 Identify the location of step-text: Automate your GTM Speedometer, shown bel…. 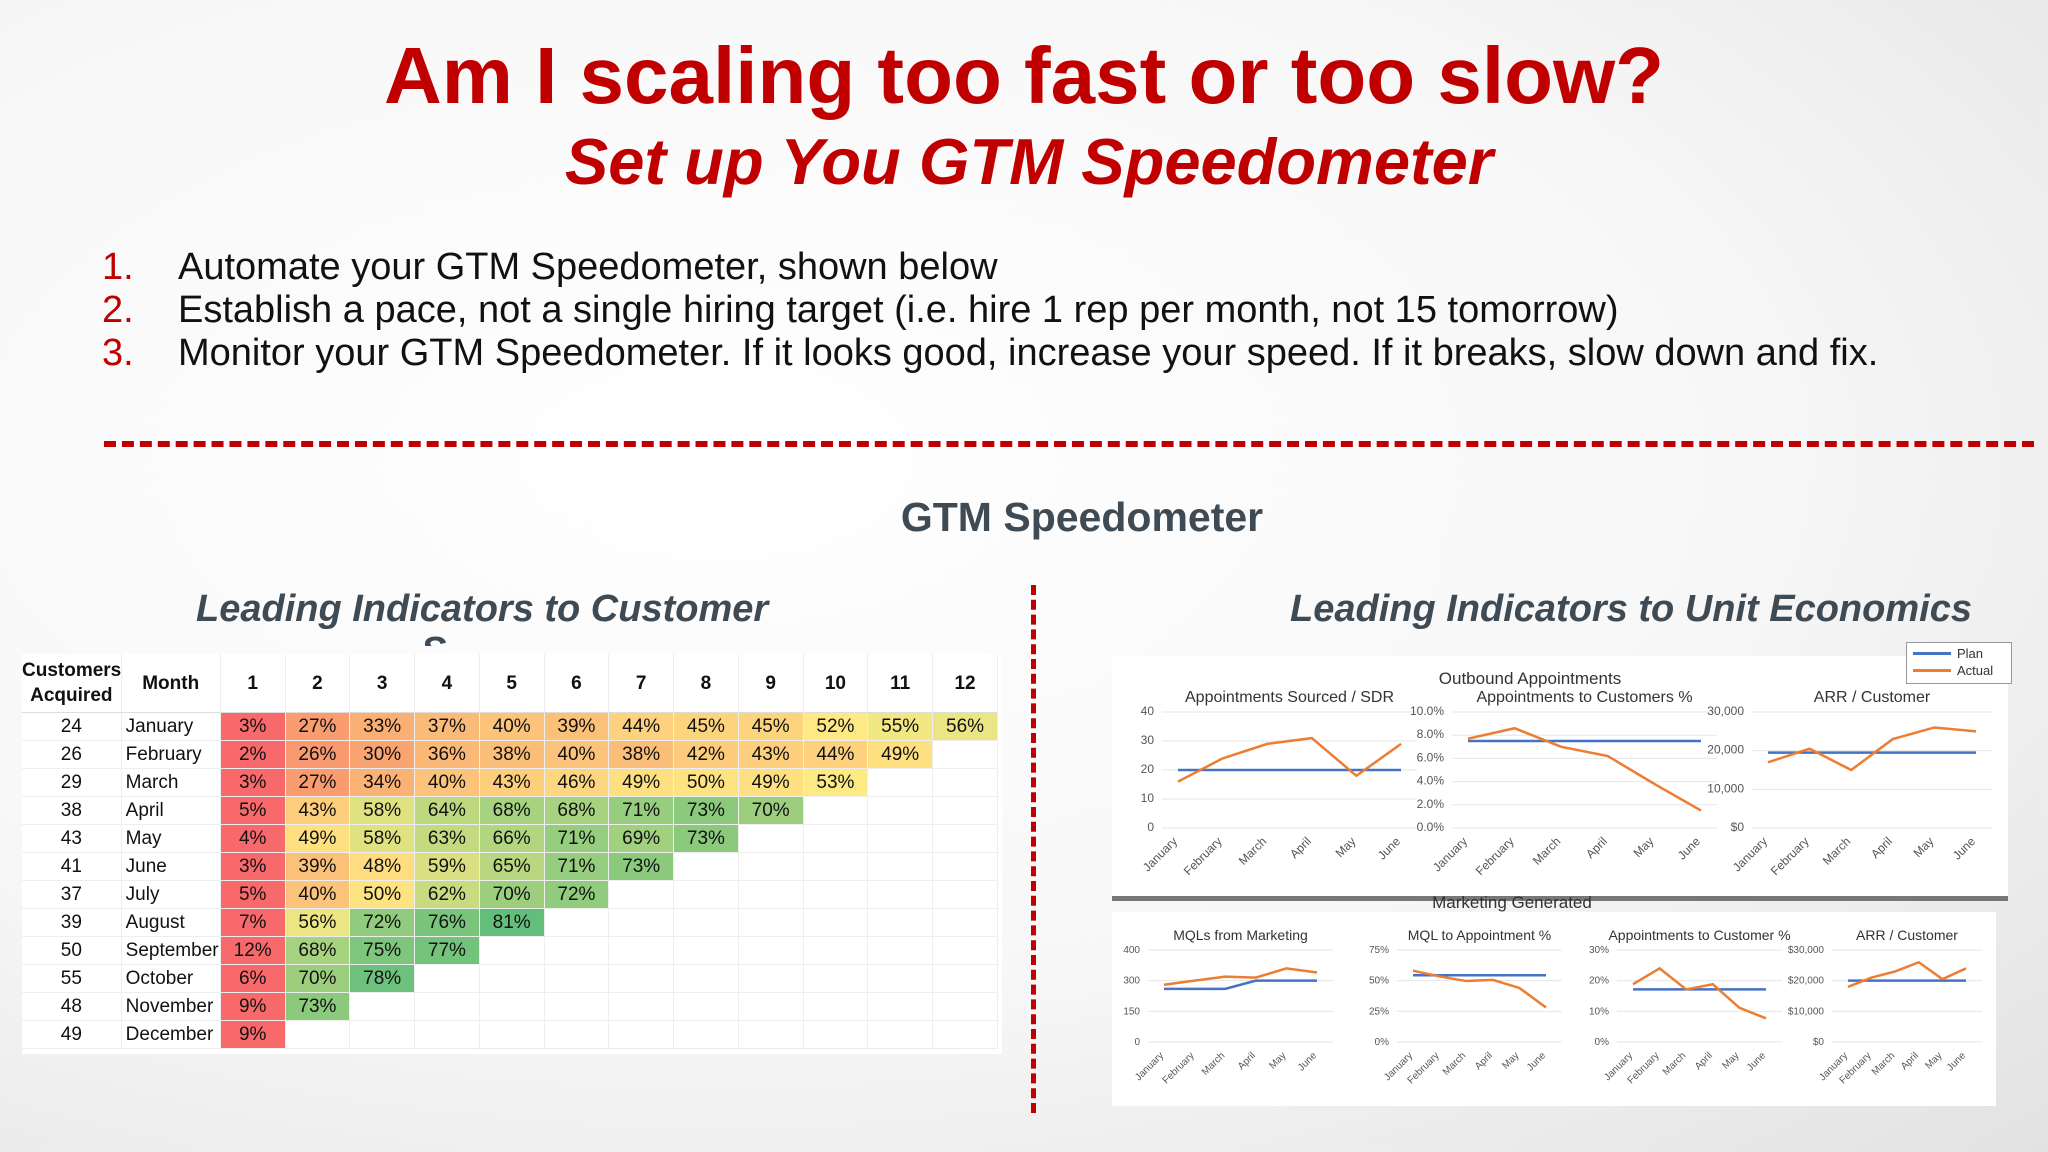
(588, 267).